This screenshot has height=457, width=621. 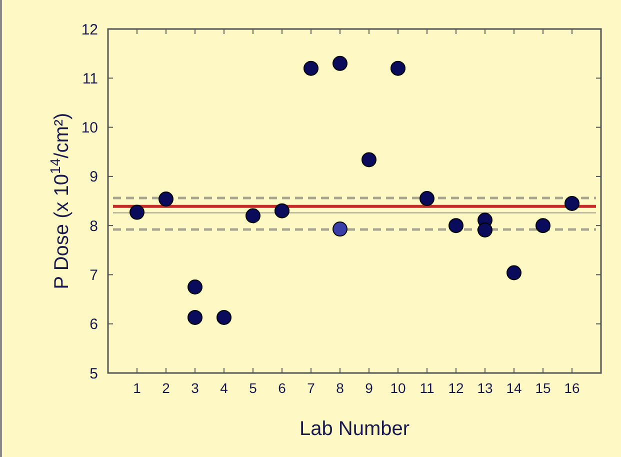 What do you see at coordinates (514, 388) in the screenshot?
I see `x-tick-label: 14` at bounding box center [514, 388].